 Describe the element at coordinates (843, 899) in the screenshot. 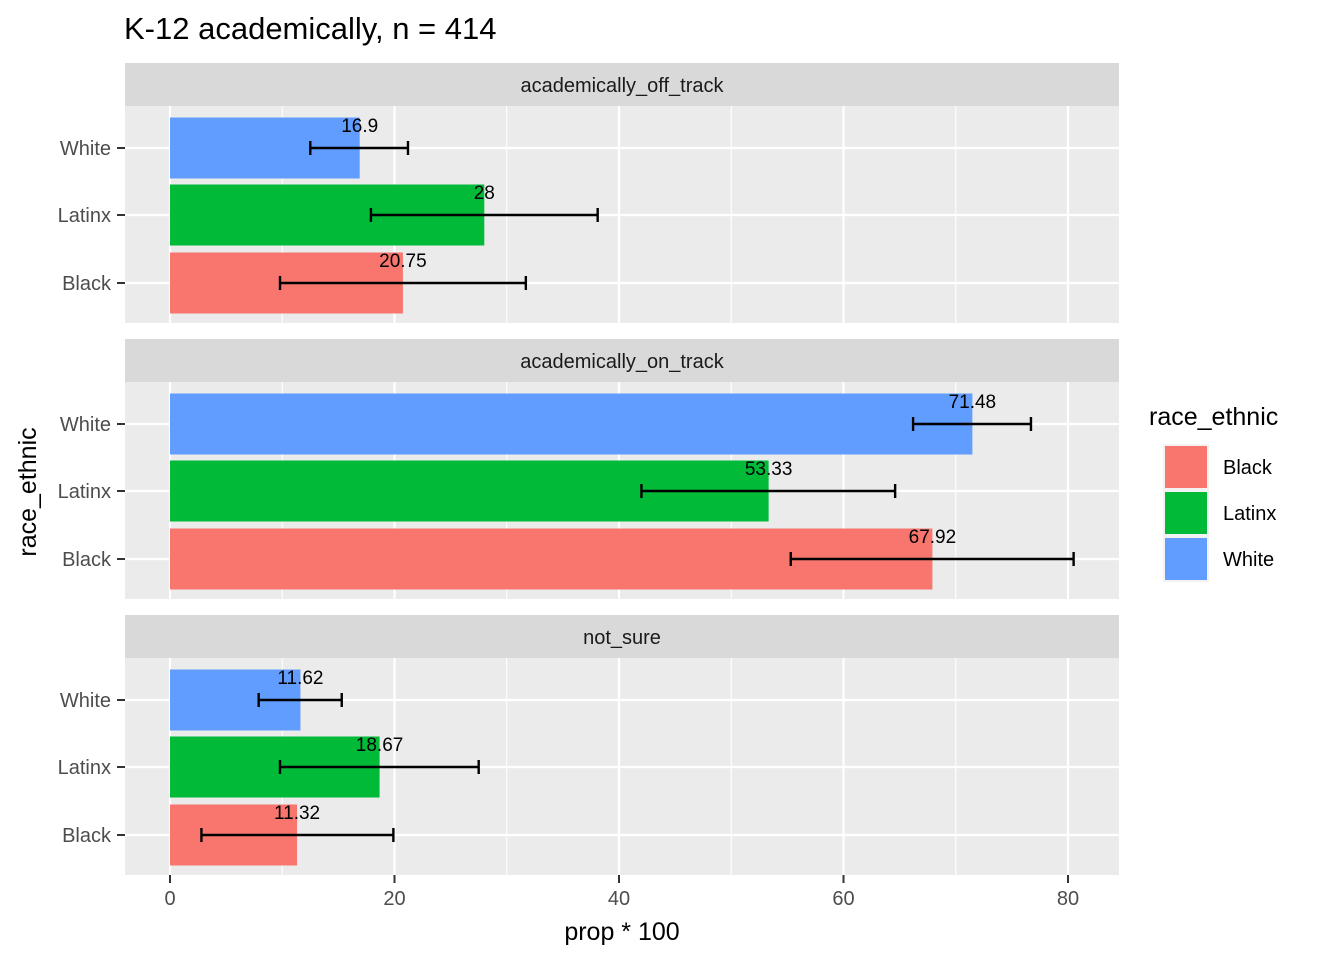

I see `x-tick-label: 60` at that location.